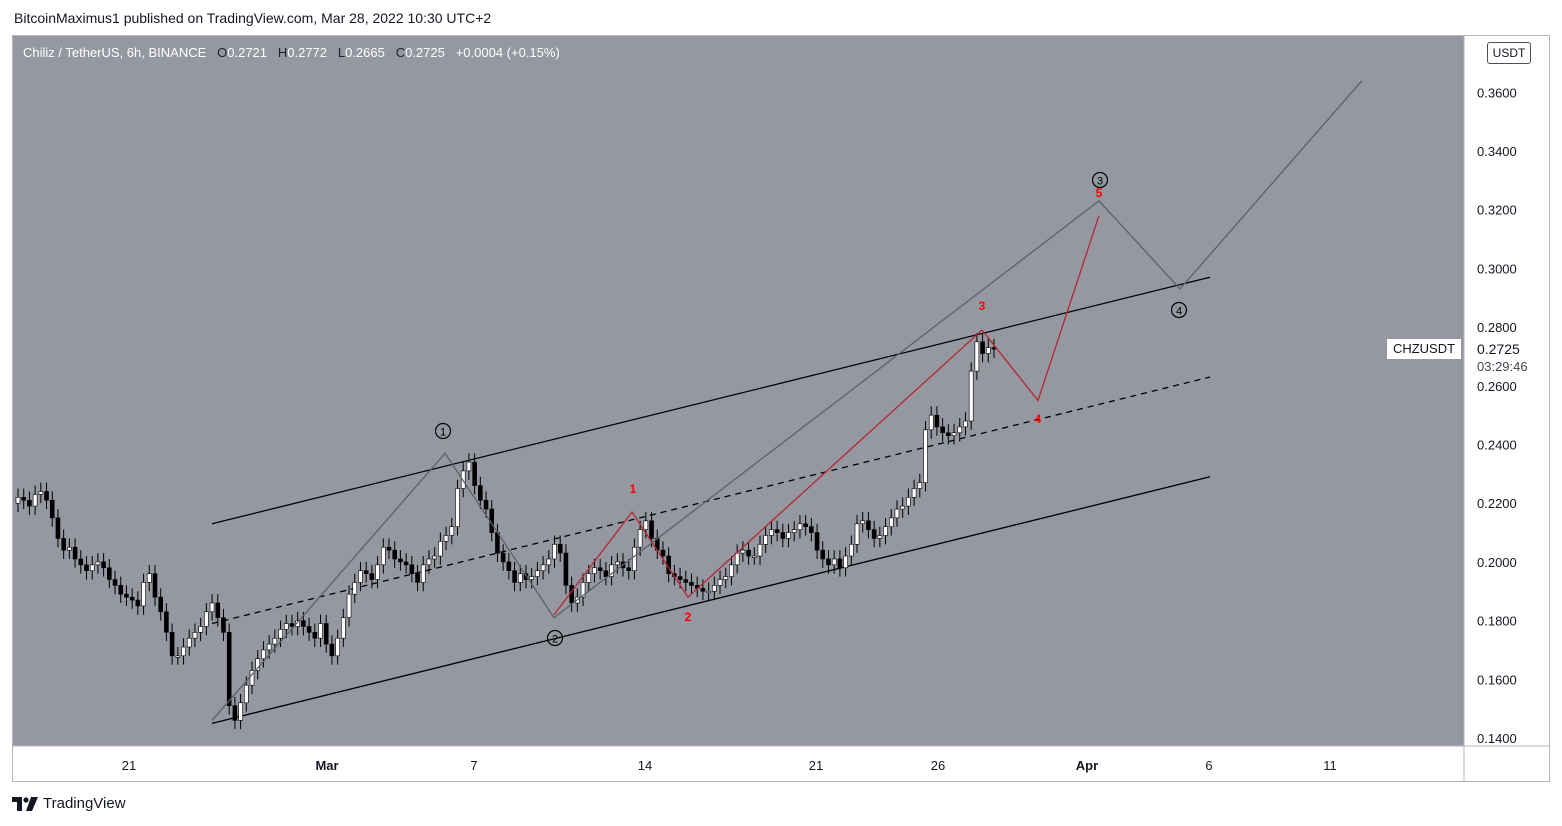 The image size is (1562, 826). What do you see at coordinates (1208, 765) in the screenshot?
I see `time-tick-label: 6` at bounding box center [1208, 765].